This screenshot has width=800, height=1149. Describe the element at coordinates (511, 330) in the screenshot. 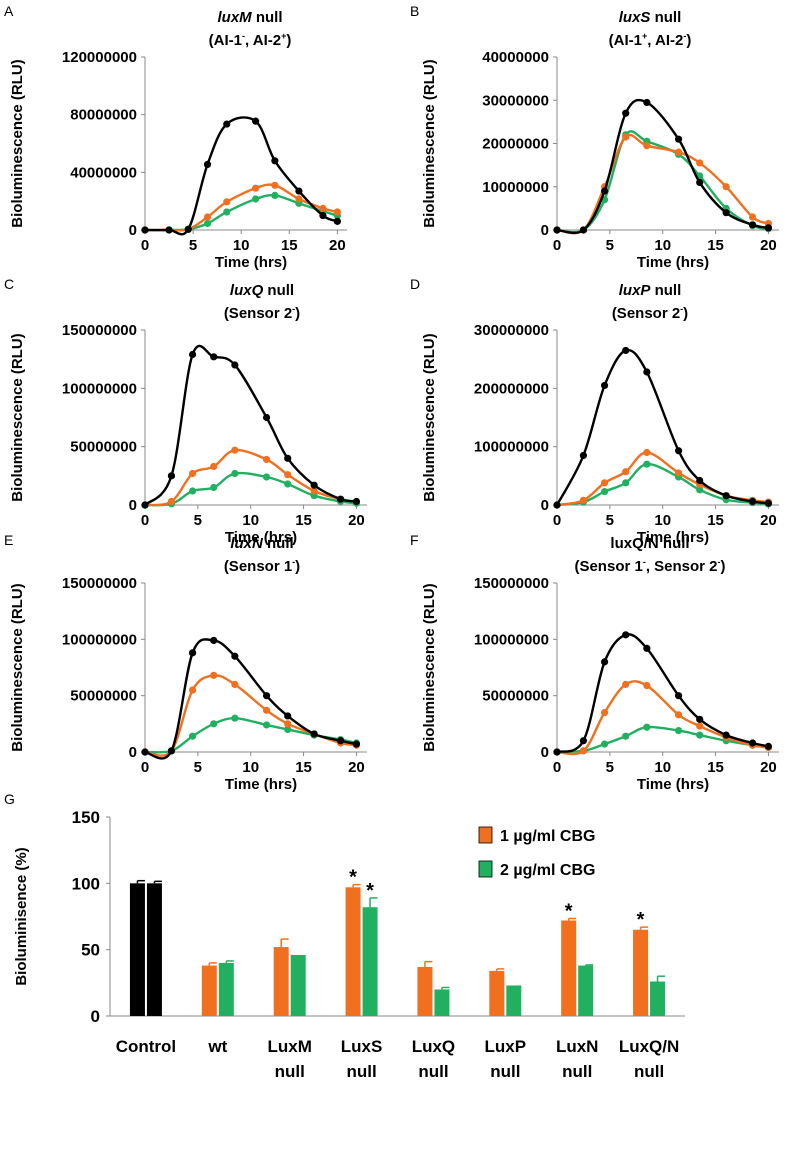

I see `y-tick-label: 300000000` at that location.